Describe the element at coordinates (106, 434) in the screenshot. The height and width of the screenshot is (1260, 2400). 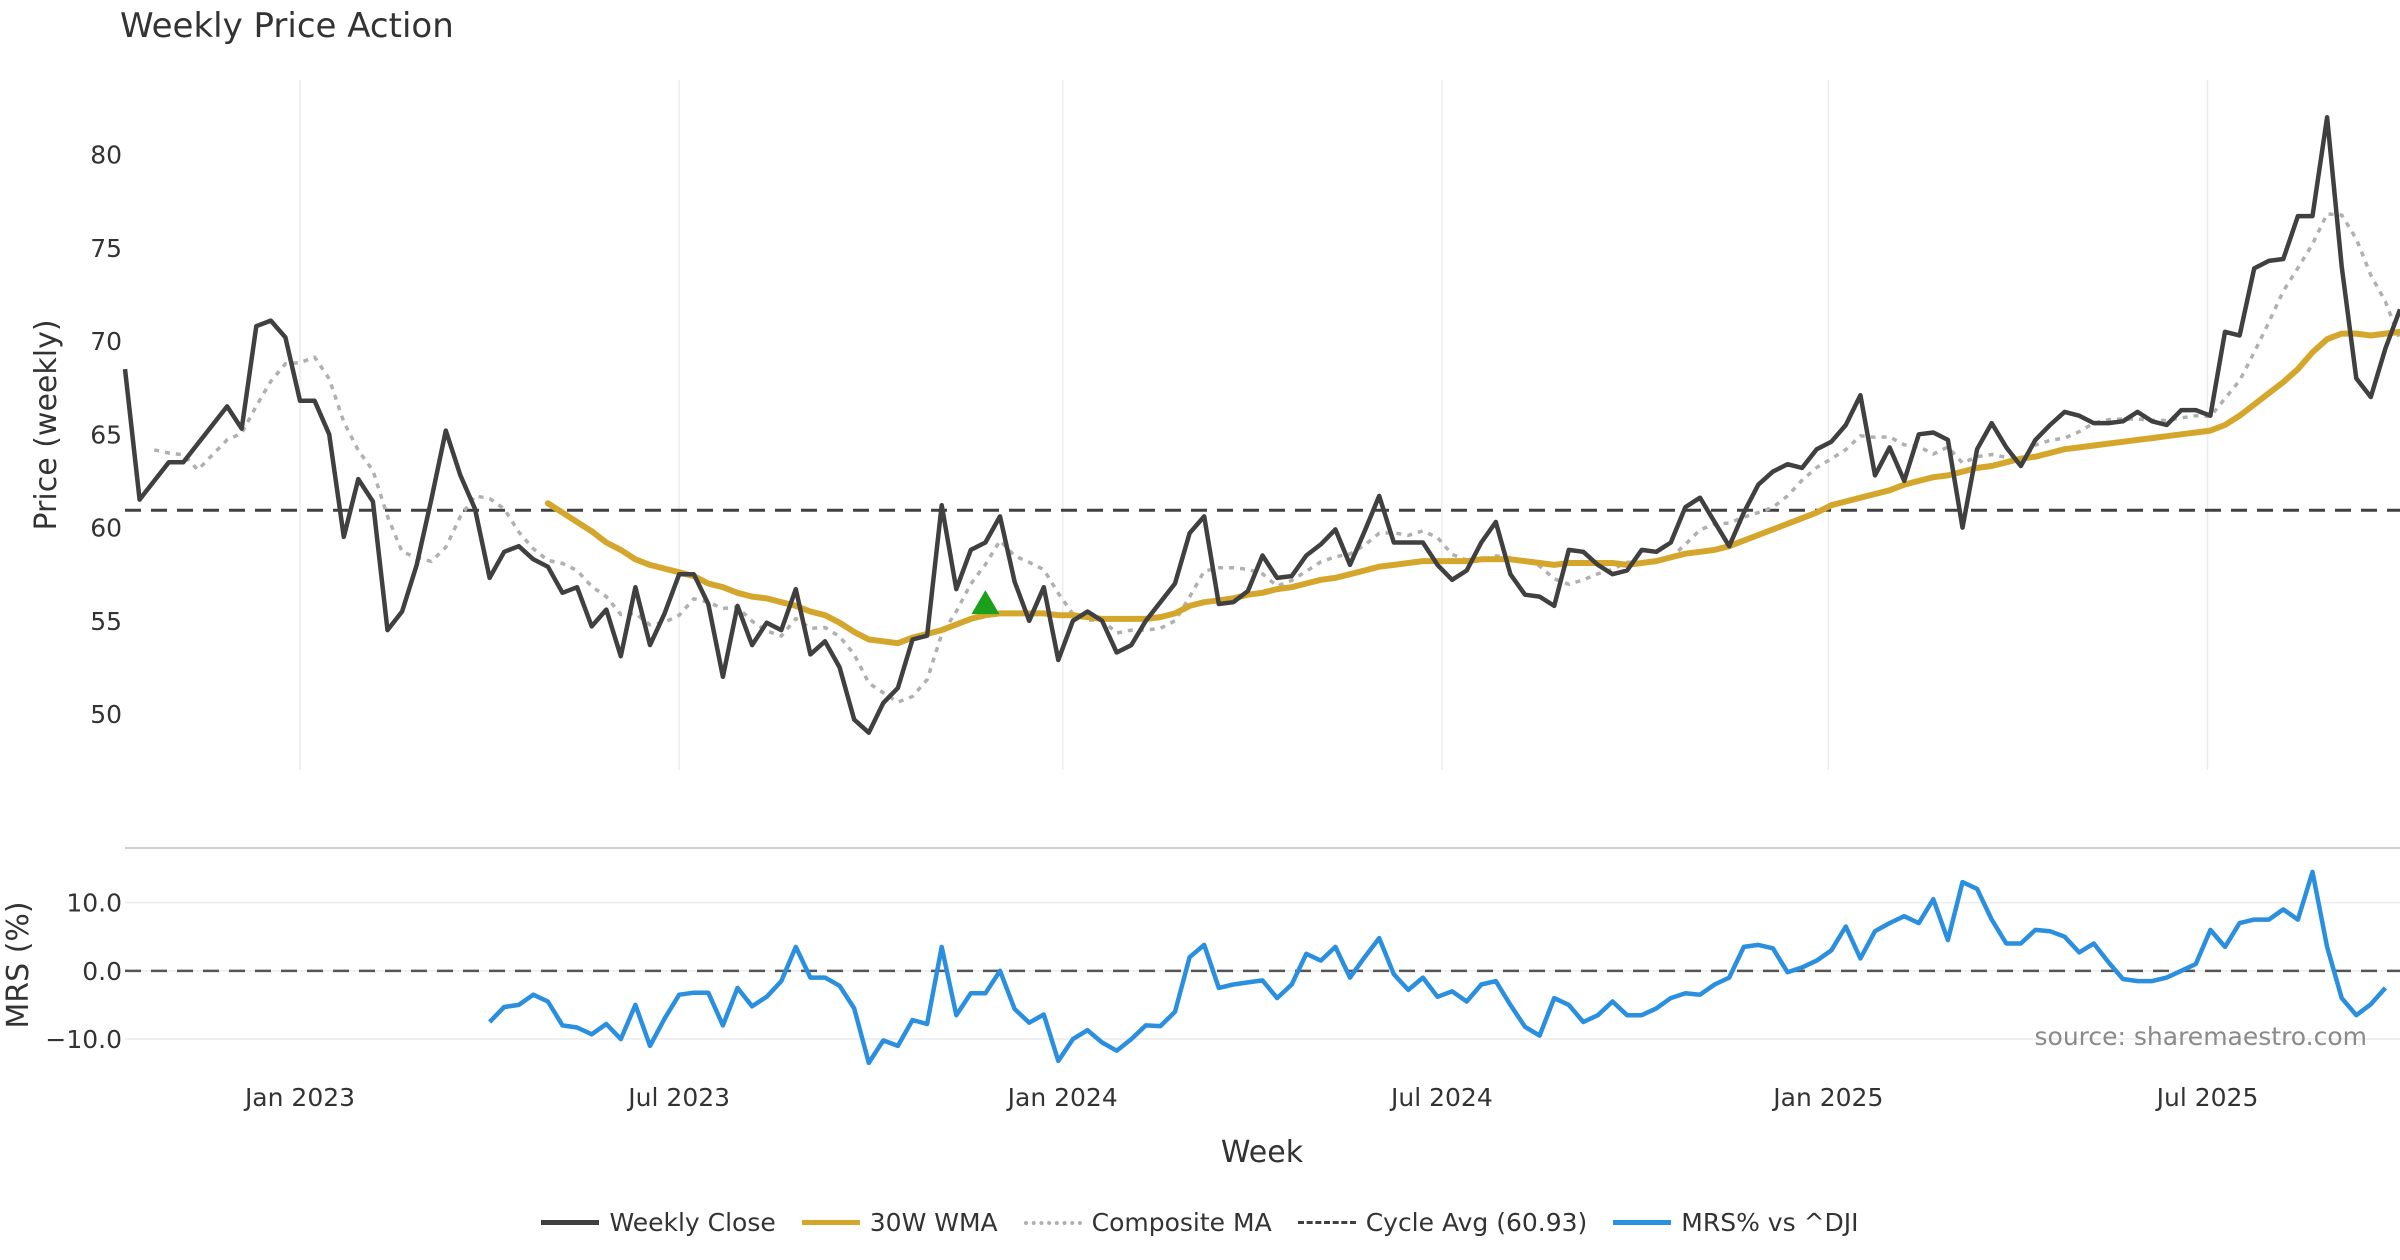
I see `price-y-tick-3: 65` at that location.